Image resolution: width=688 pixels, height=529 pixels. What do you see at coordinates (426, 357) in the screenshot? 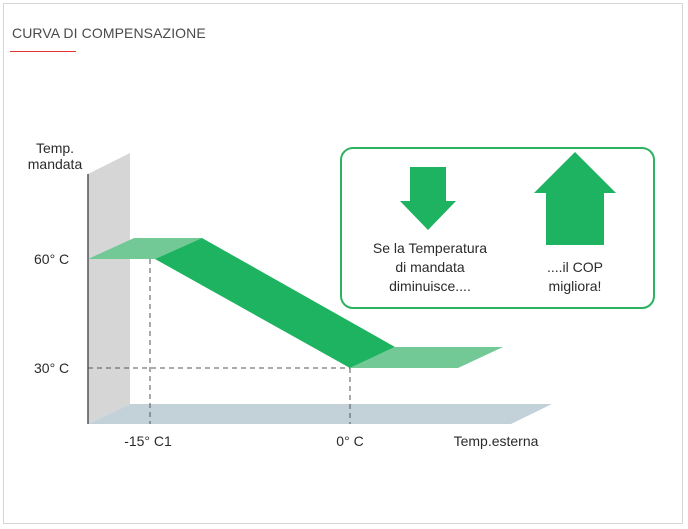
I see `curve-plateau-low` at bounding box center [426, 357].